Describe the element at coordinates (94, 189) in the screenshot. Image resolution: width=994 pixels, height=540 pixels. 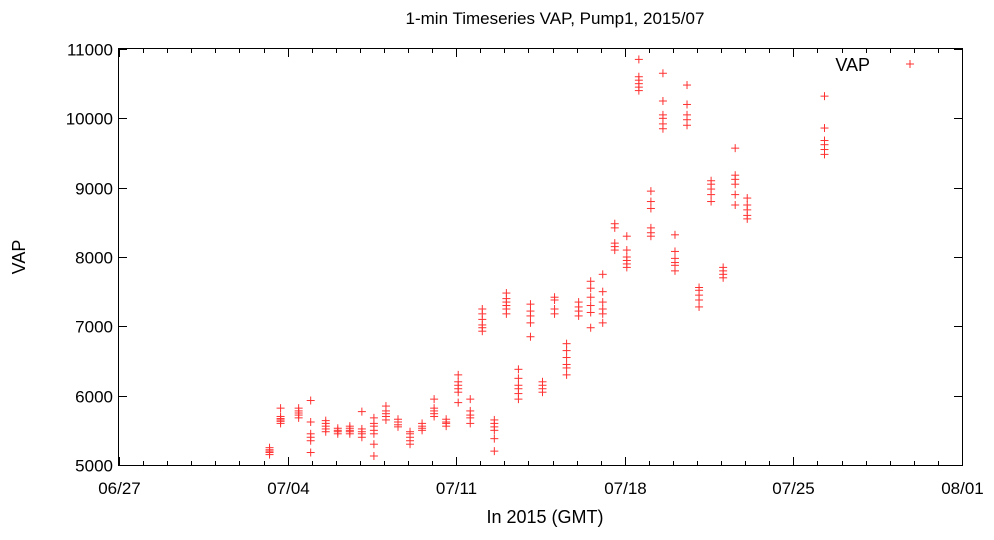
I see `y-tick-label: 9000` at that location.